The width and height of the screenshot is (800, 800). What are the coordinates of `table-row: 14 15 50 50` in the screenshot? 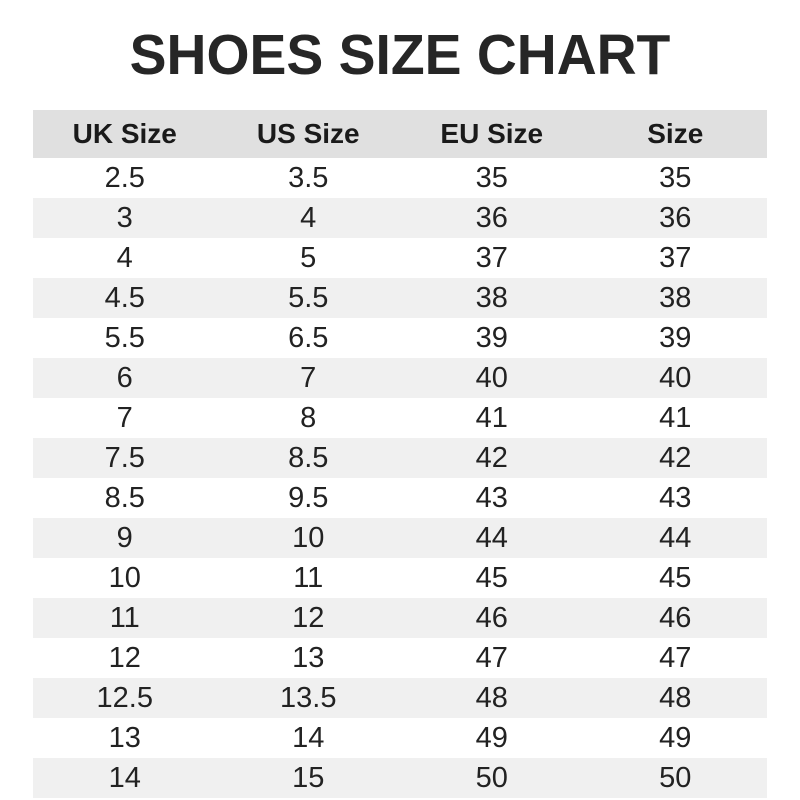 It's located at (400, 778).